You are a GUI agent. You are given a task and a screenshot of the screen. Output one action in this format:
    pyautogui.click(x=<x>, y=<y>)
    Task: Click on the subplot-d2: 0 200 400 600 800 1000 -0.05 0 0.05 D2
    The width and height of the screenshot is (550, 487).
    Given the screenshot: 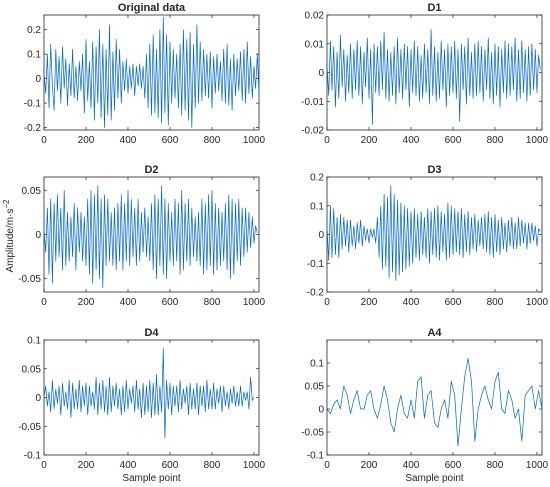 What is the action you would take?
    pyautogui.click(x=141, y=236)
    